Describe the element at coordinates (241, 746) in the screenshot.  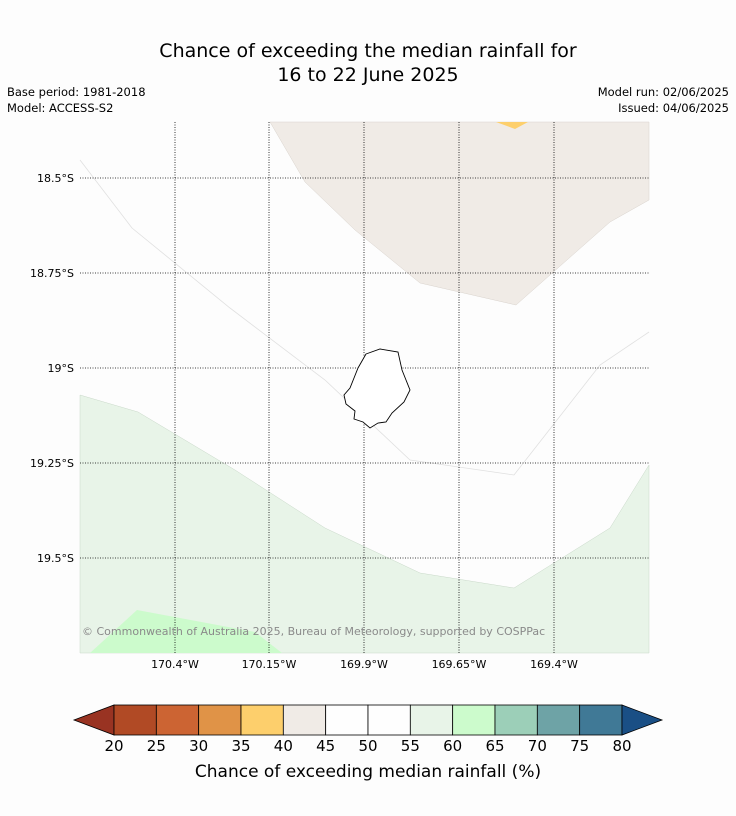
I see `colorbar-tick-35: 35` at that location.